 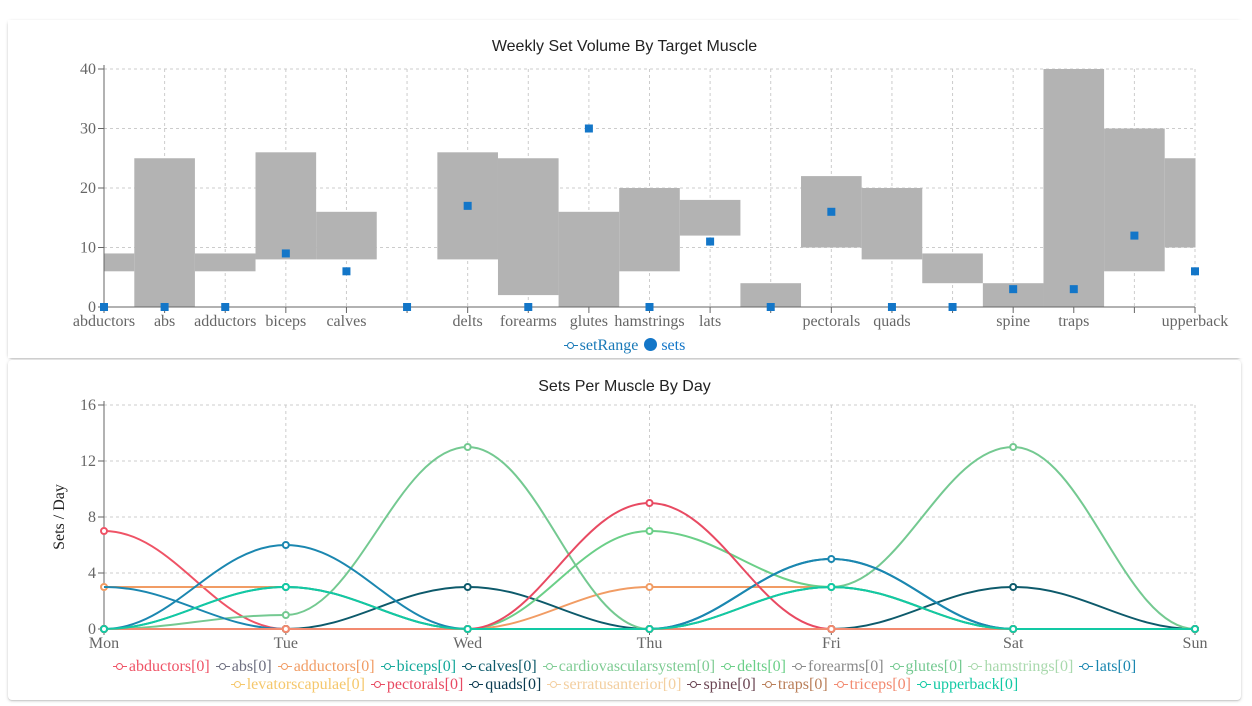 What do you see at coordinates (721, 685) in the screenshot?
I see `legend-item: spine[0]` at bounding box center [721, 685].